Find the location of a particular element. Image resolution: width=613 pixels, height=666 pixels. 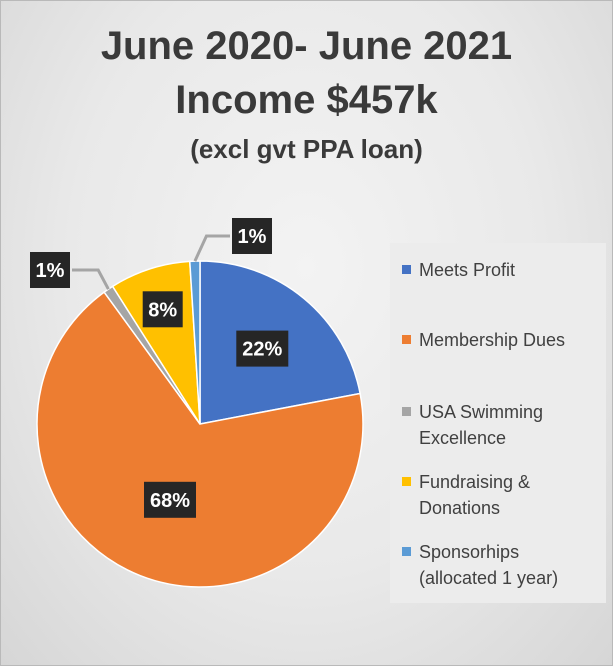

legend-label-line: USA Swimming is located at coordinates (481, 412).